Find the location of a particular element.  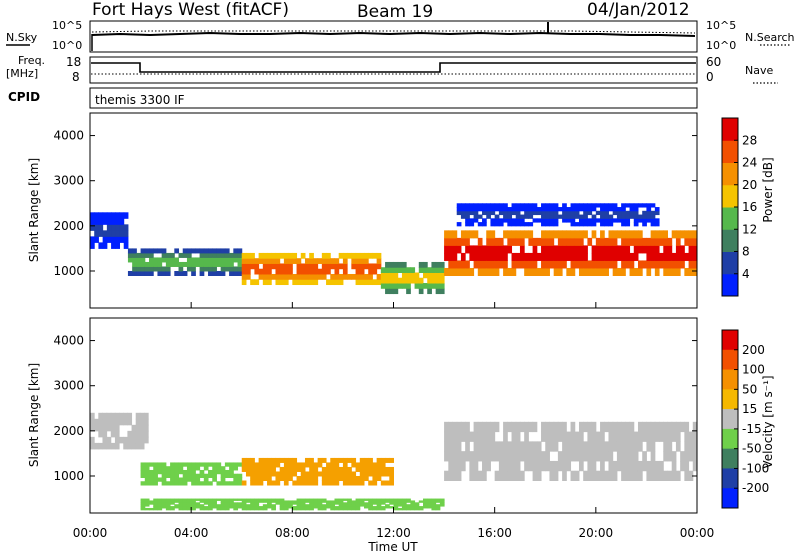

freq-unit: [MHz] is located at coordinates (22, 73).